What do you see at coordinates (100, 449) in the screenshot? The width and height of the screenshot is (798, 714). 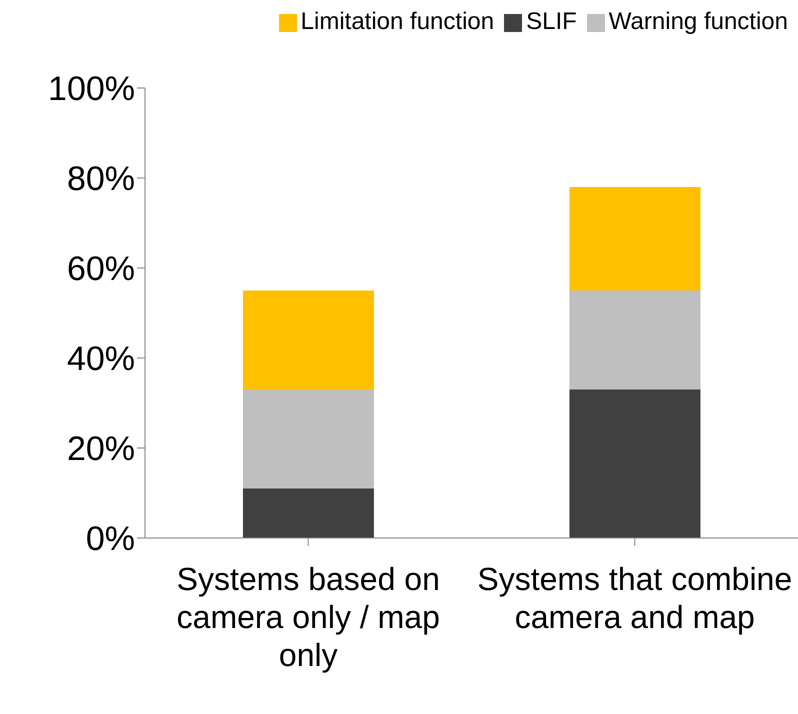 I see `y-tick-label: 20%` at bounding box center [100, 449].